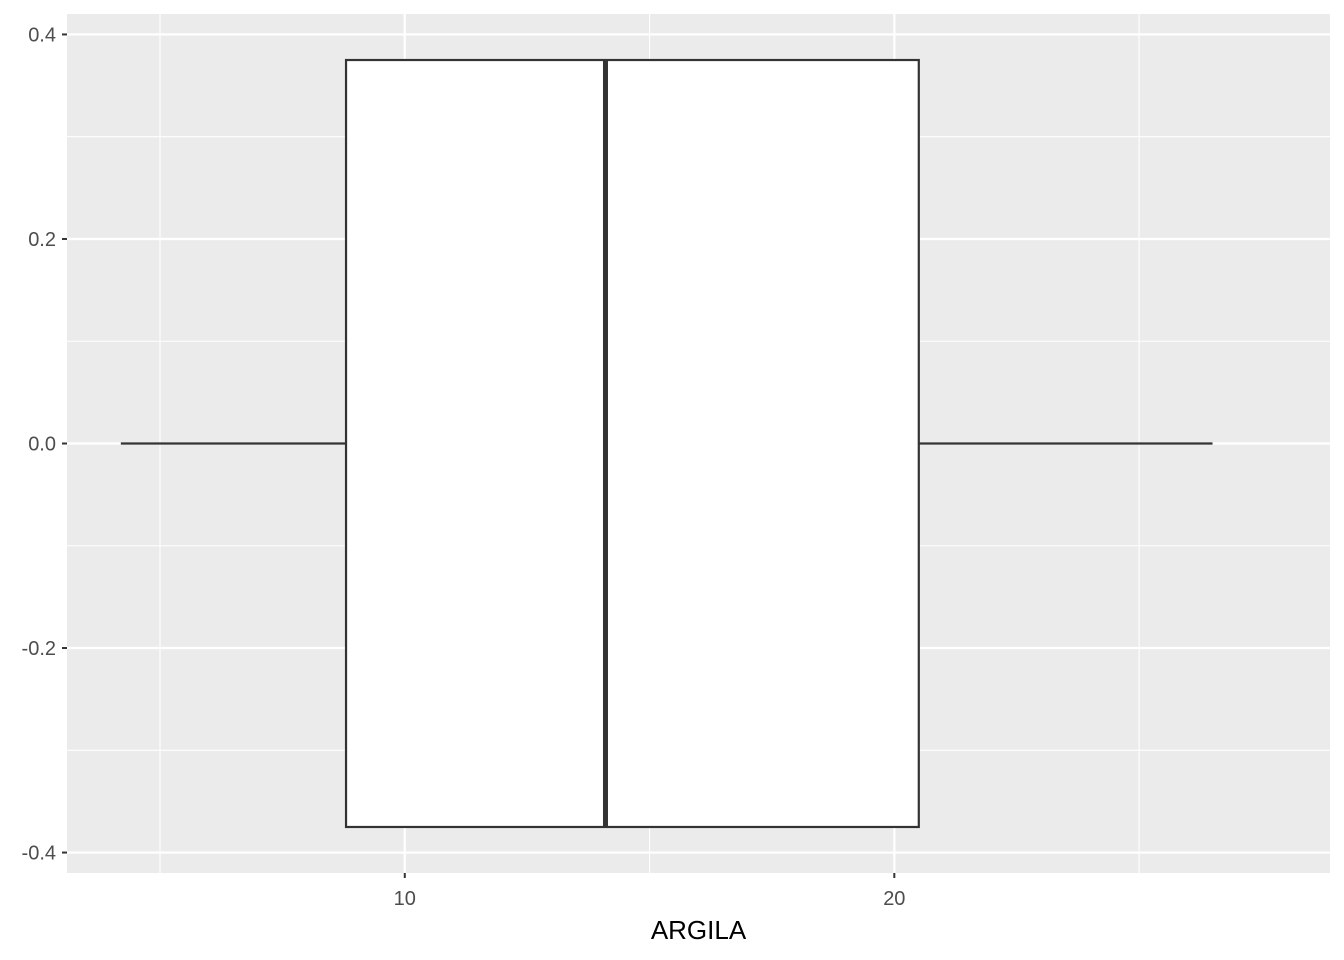  I want to click on y-tick-label: 0.0, so click(42, 445).